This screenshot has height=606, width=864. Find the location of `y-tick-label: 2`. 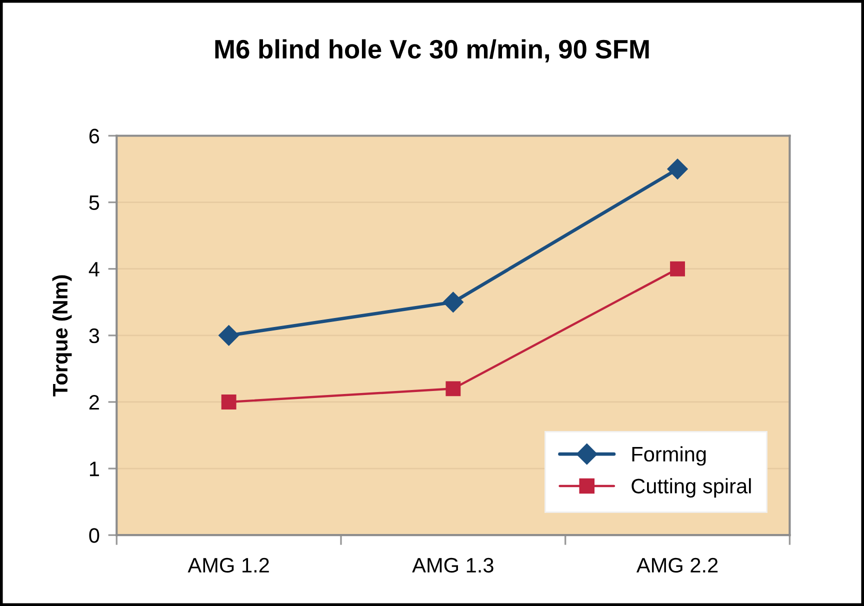

y-tick-label: 2 is located at coordinates (94, 402).